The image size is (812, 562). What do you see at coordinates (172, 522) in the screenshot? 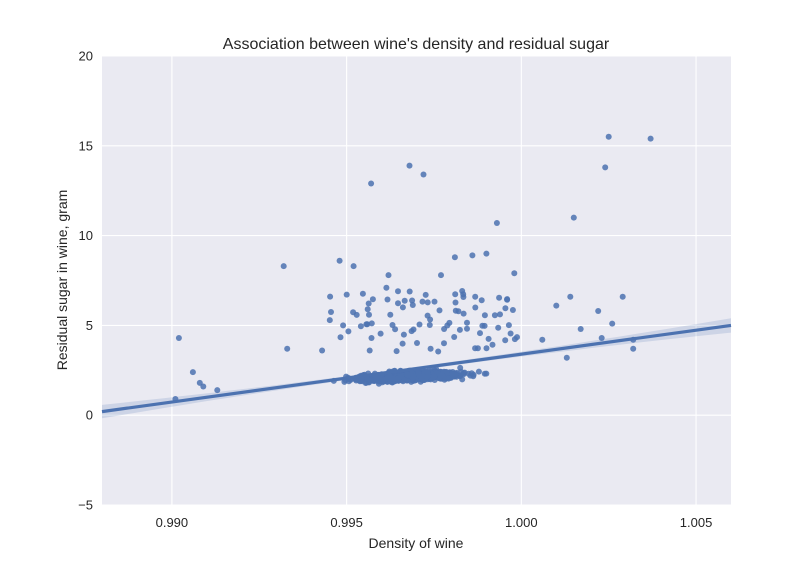
I see `x-tick-label: 0.990` at bounding box center [172, 522].